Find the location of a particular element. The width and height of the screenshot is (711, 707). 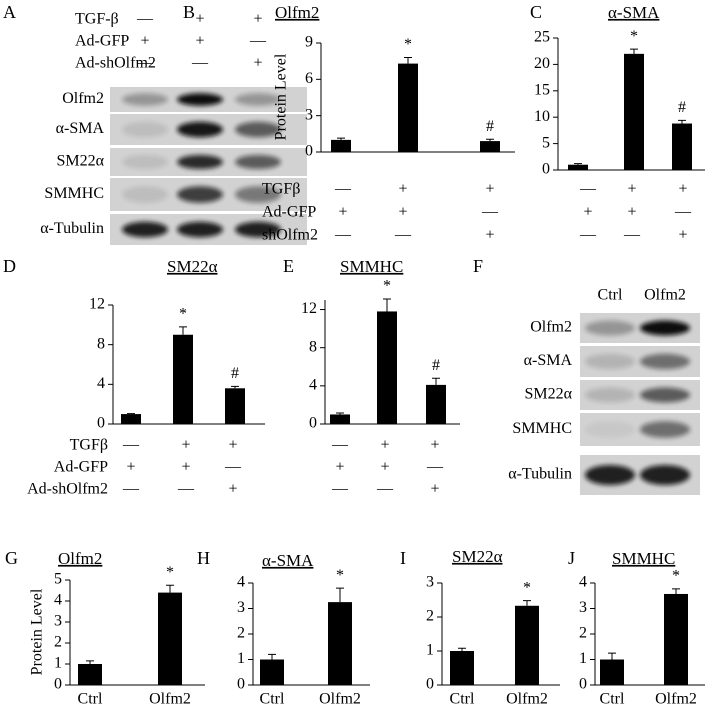

y-tick-label: 6 is located at coordinates (309, 78).